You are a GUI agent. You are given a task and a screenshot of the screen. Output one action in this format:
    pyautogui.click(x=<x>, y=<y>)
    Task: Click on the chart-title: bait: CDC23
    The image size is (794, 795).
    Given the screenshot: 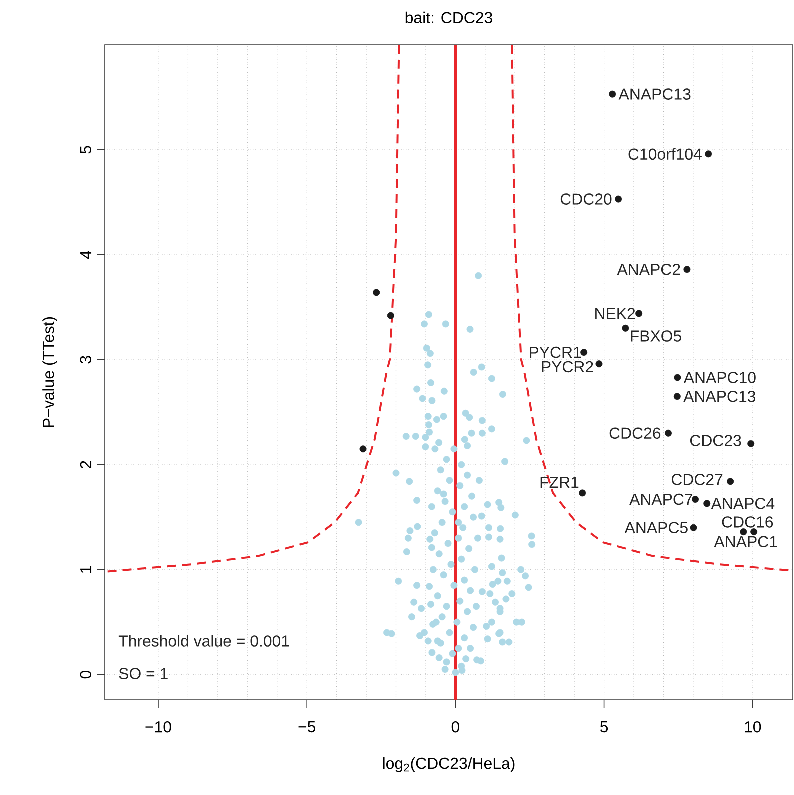 What is the action you would take?
    pyautogui.click(x=449, y=18)
    